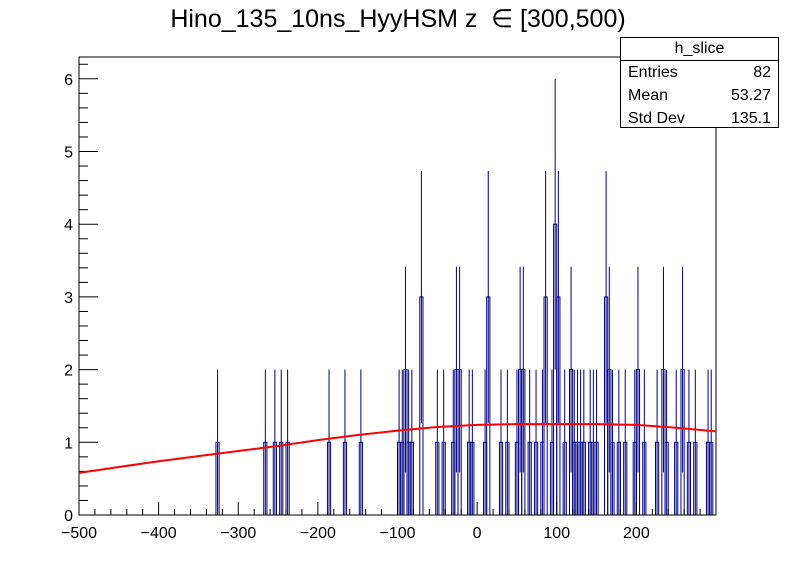  What do you see at coordinates (318, 533) in the screenshot?
I see `x-tick-label: −200` at bounding box center [318, 533].